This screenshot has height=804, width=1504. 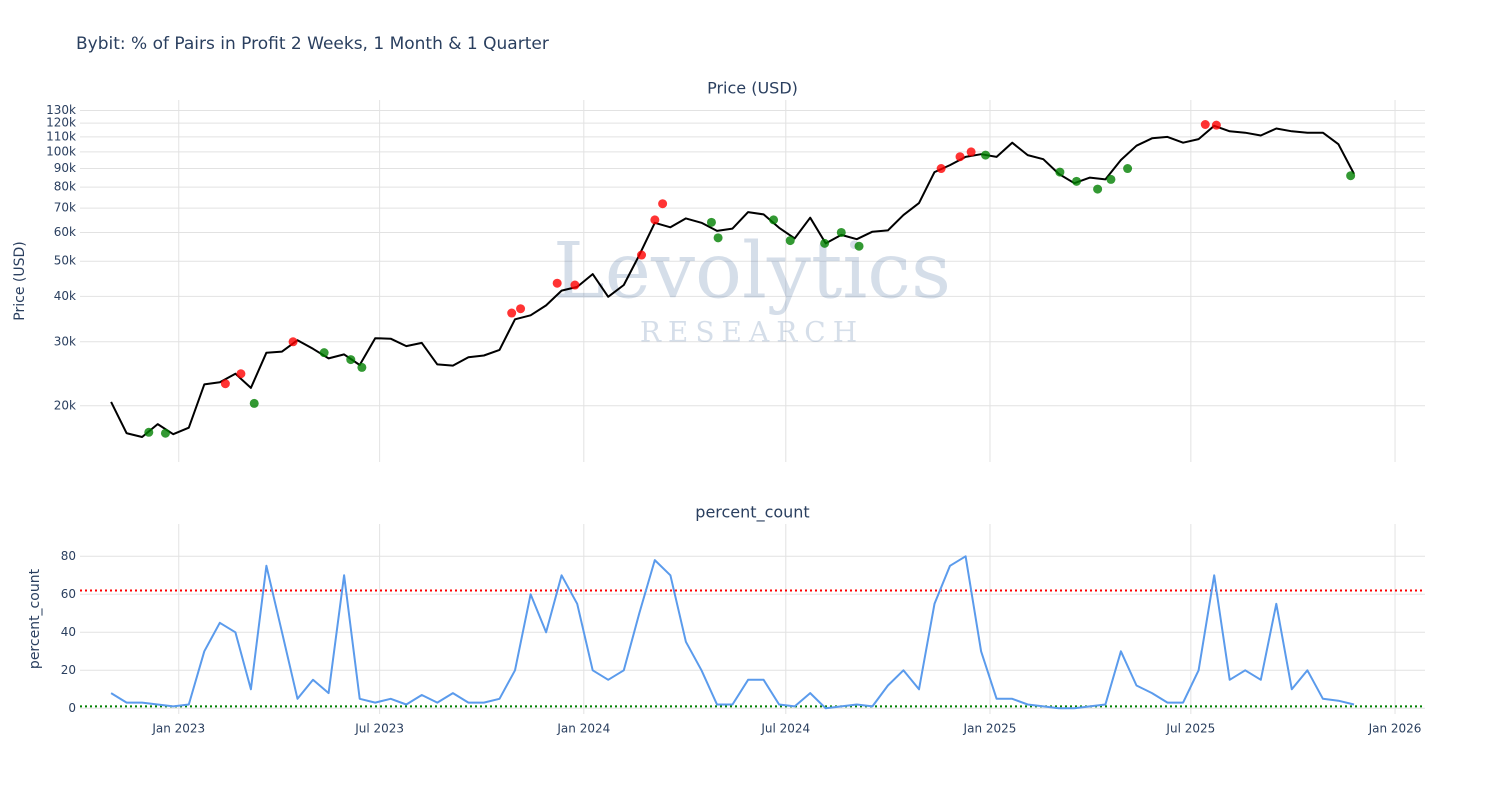 I want to click on x-tick-label: Jul 2023, so click(x=379, y=729).